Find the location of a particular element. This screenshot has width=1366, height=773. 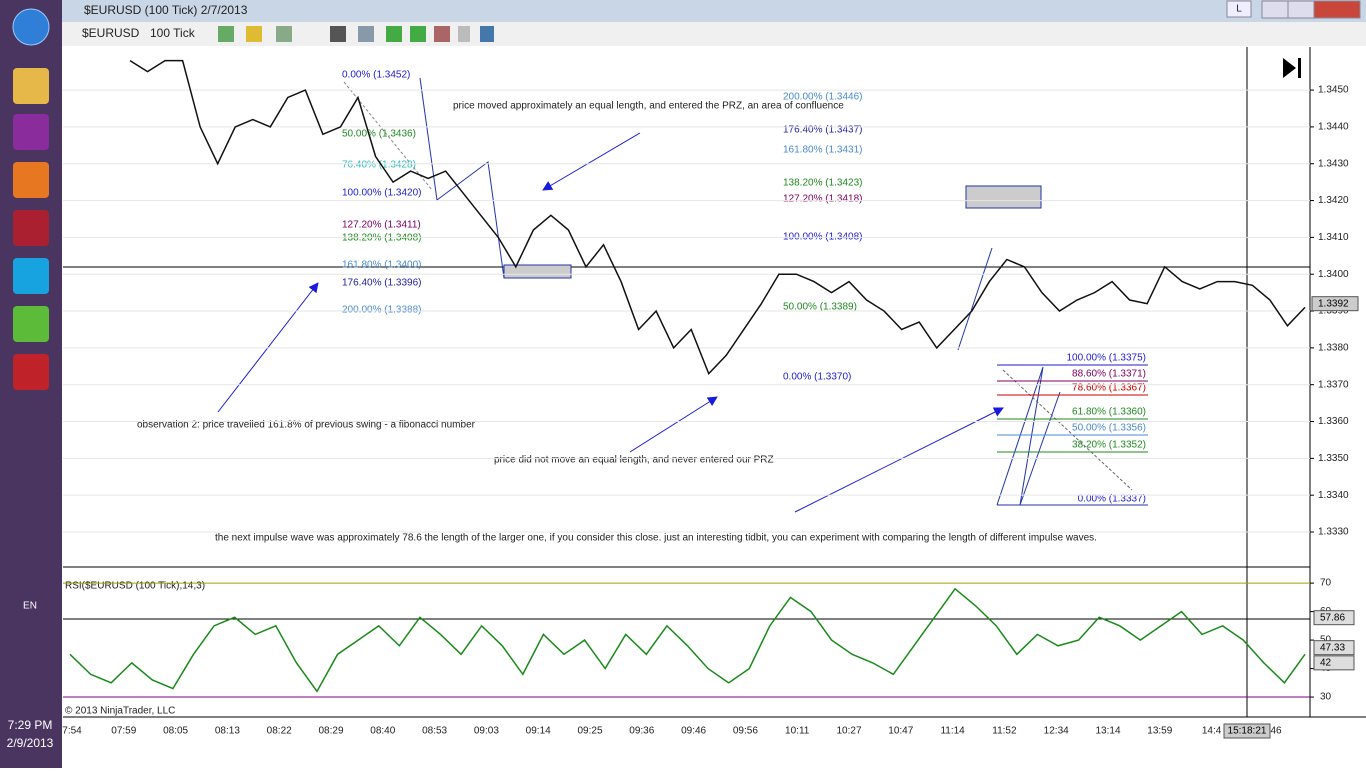

y-tick-label: 70 is located at coordinates (1326, 583).